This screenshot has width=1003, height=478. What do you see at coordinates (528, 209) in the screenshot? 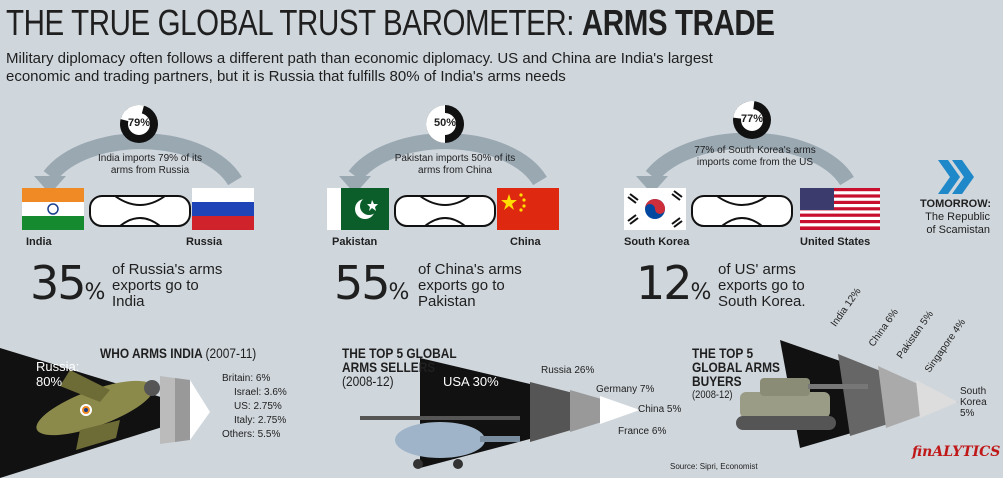
I see `china-flag-icon` at bounding box center [528, 209].